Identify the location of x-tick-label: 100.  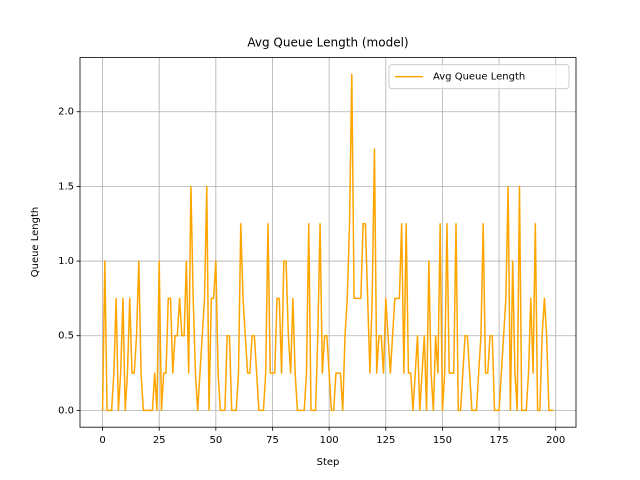
(329, 440).